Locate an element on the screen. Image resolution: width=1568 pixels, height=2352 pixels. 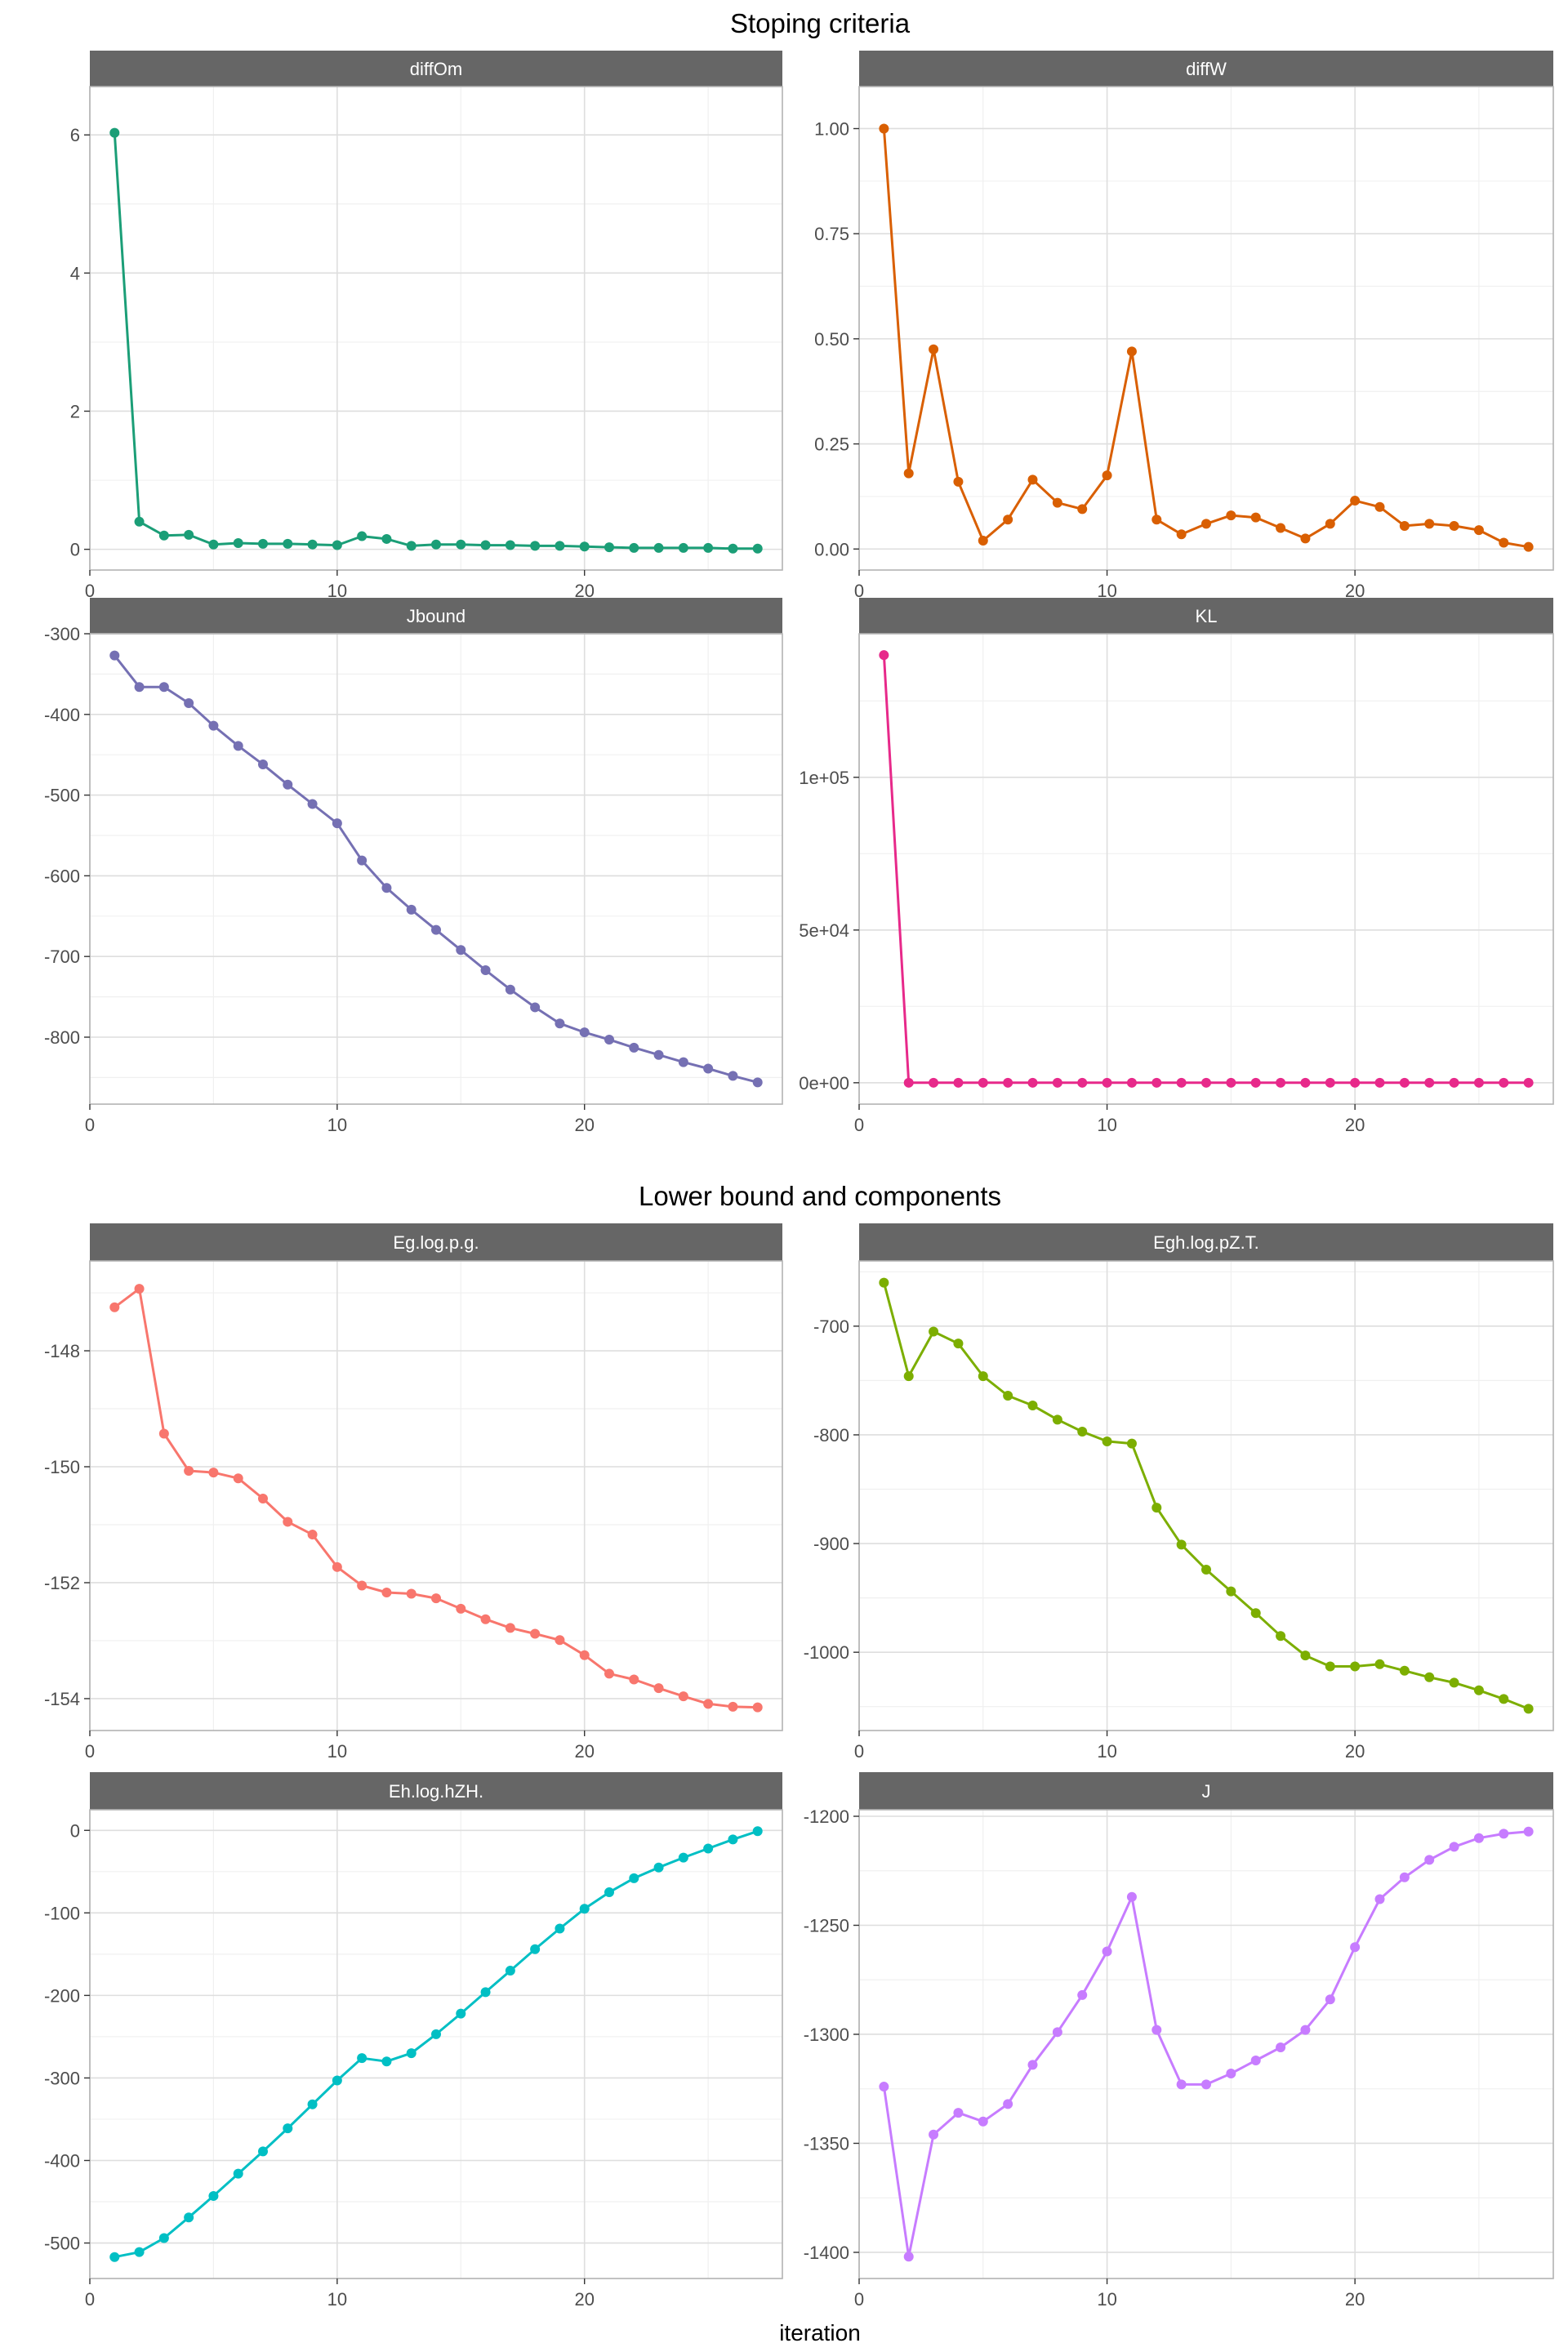
plot-area-eh-log-hzh is located at coordinates (436, 2044).